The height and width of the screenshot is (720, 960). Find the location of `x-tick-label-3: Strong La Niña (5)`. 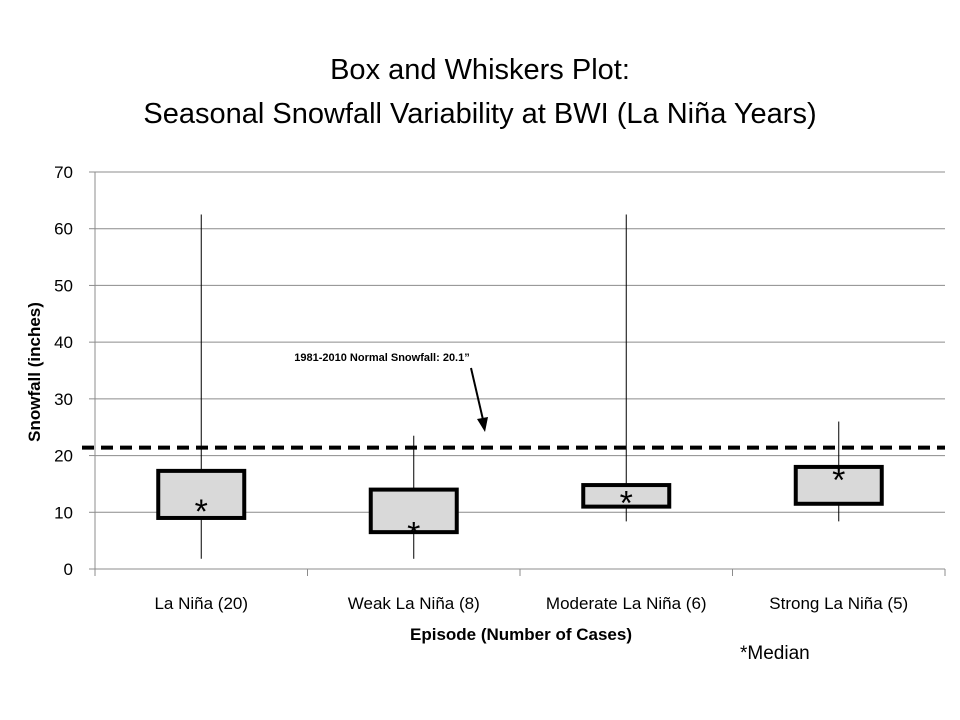

x-tick-label-3: Strong La Niña (5) is located at coordinates (838, 603).